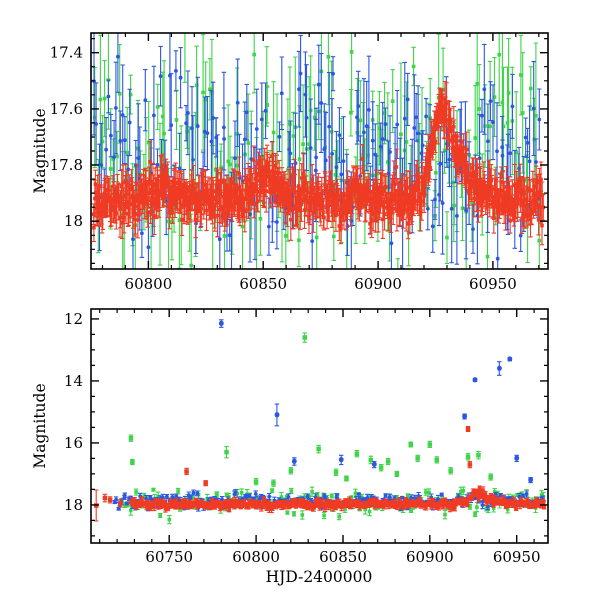 The height and width of the screenshot is (600, 600). I want to click on y-tick-label: 12, so click(73, 319).